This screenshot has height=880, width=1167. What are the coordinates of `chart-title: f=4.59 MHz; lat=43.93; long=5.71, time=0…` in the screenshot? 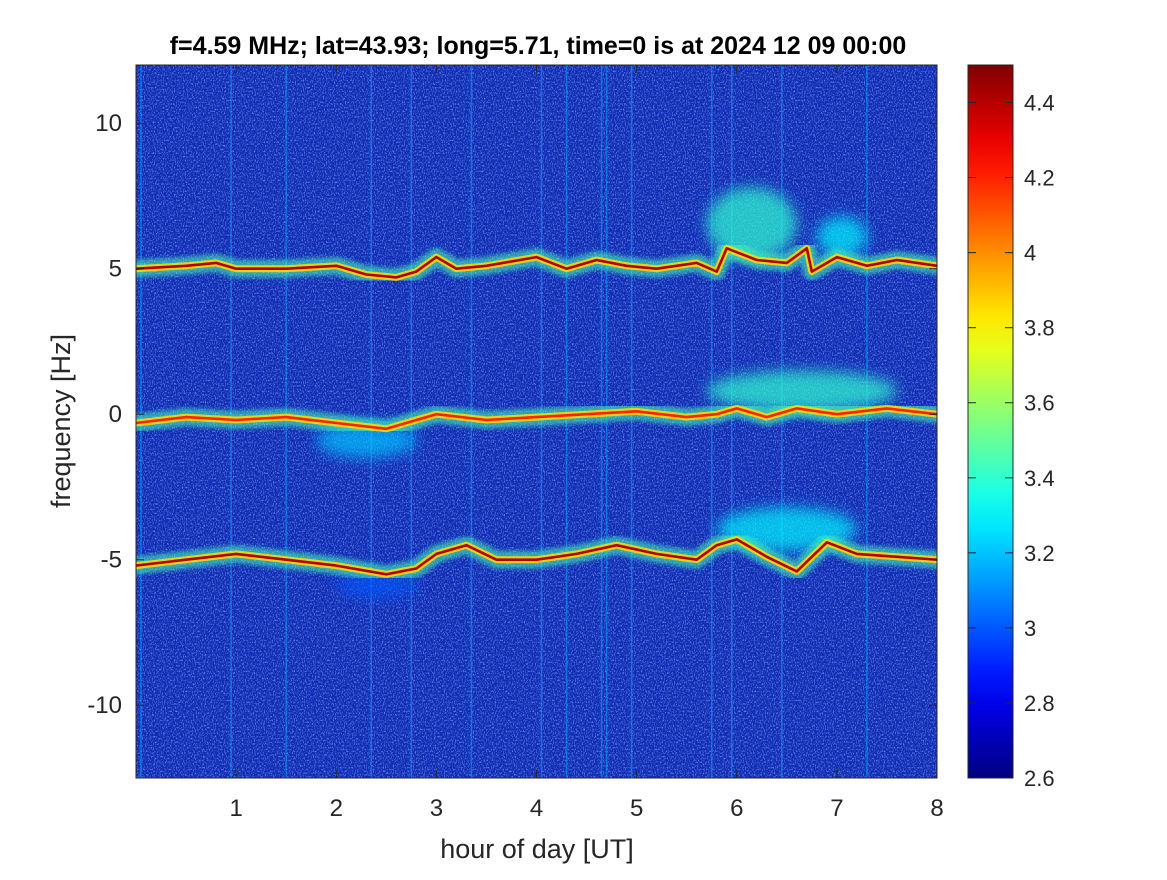 It's located at (538, 46).